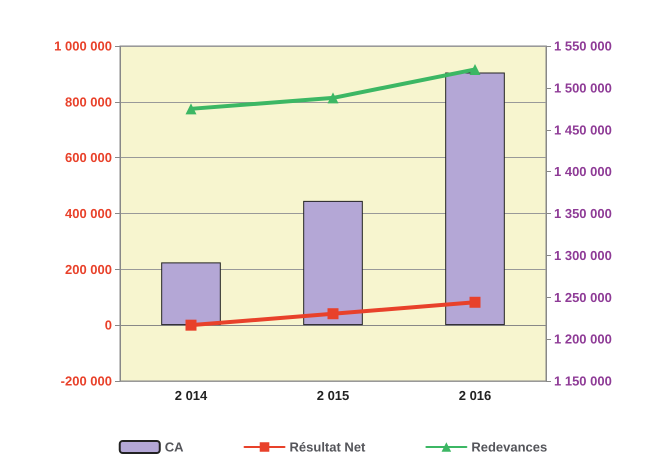 Image resolution: width=666 pixels, height=471 pixels. What do you see at coordinates (86, 381) in the screenshot?
I see `y-tick-label: -200 000` at bounding box center [86, 381].